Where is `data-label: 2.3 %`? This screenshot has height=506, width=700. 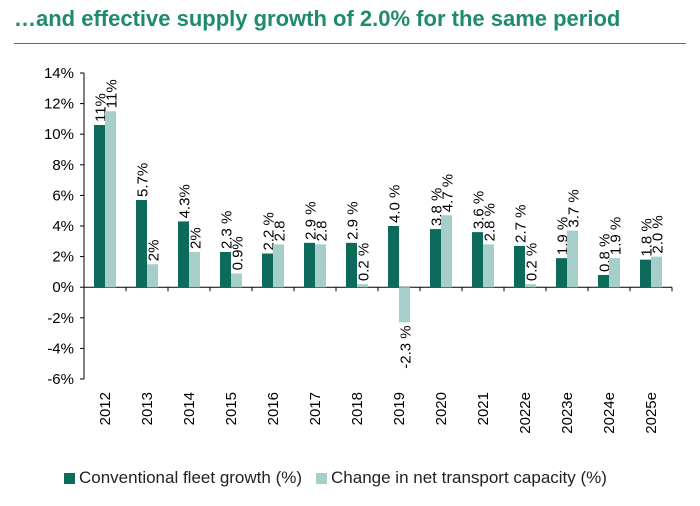
data-label: 2.3 % is located at coordinates (227, 230).